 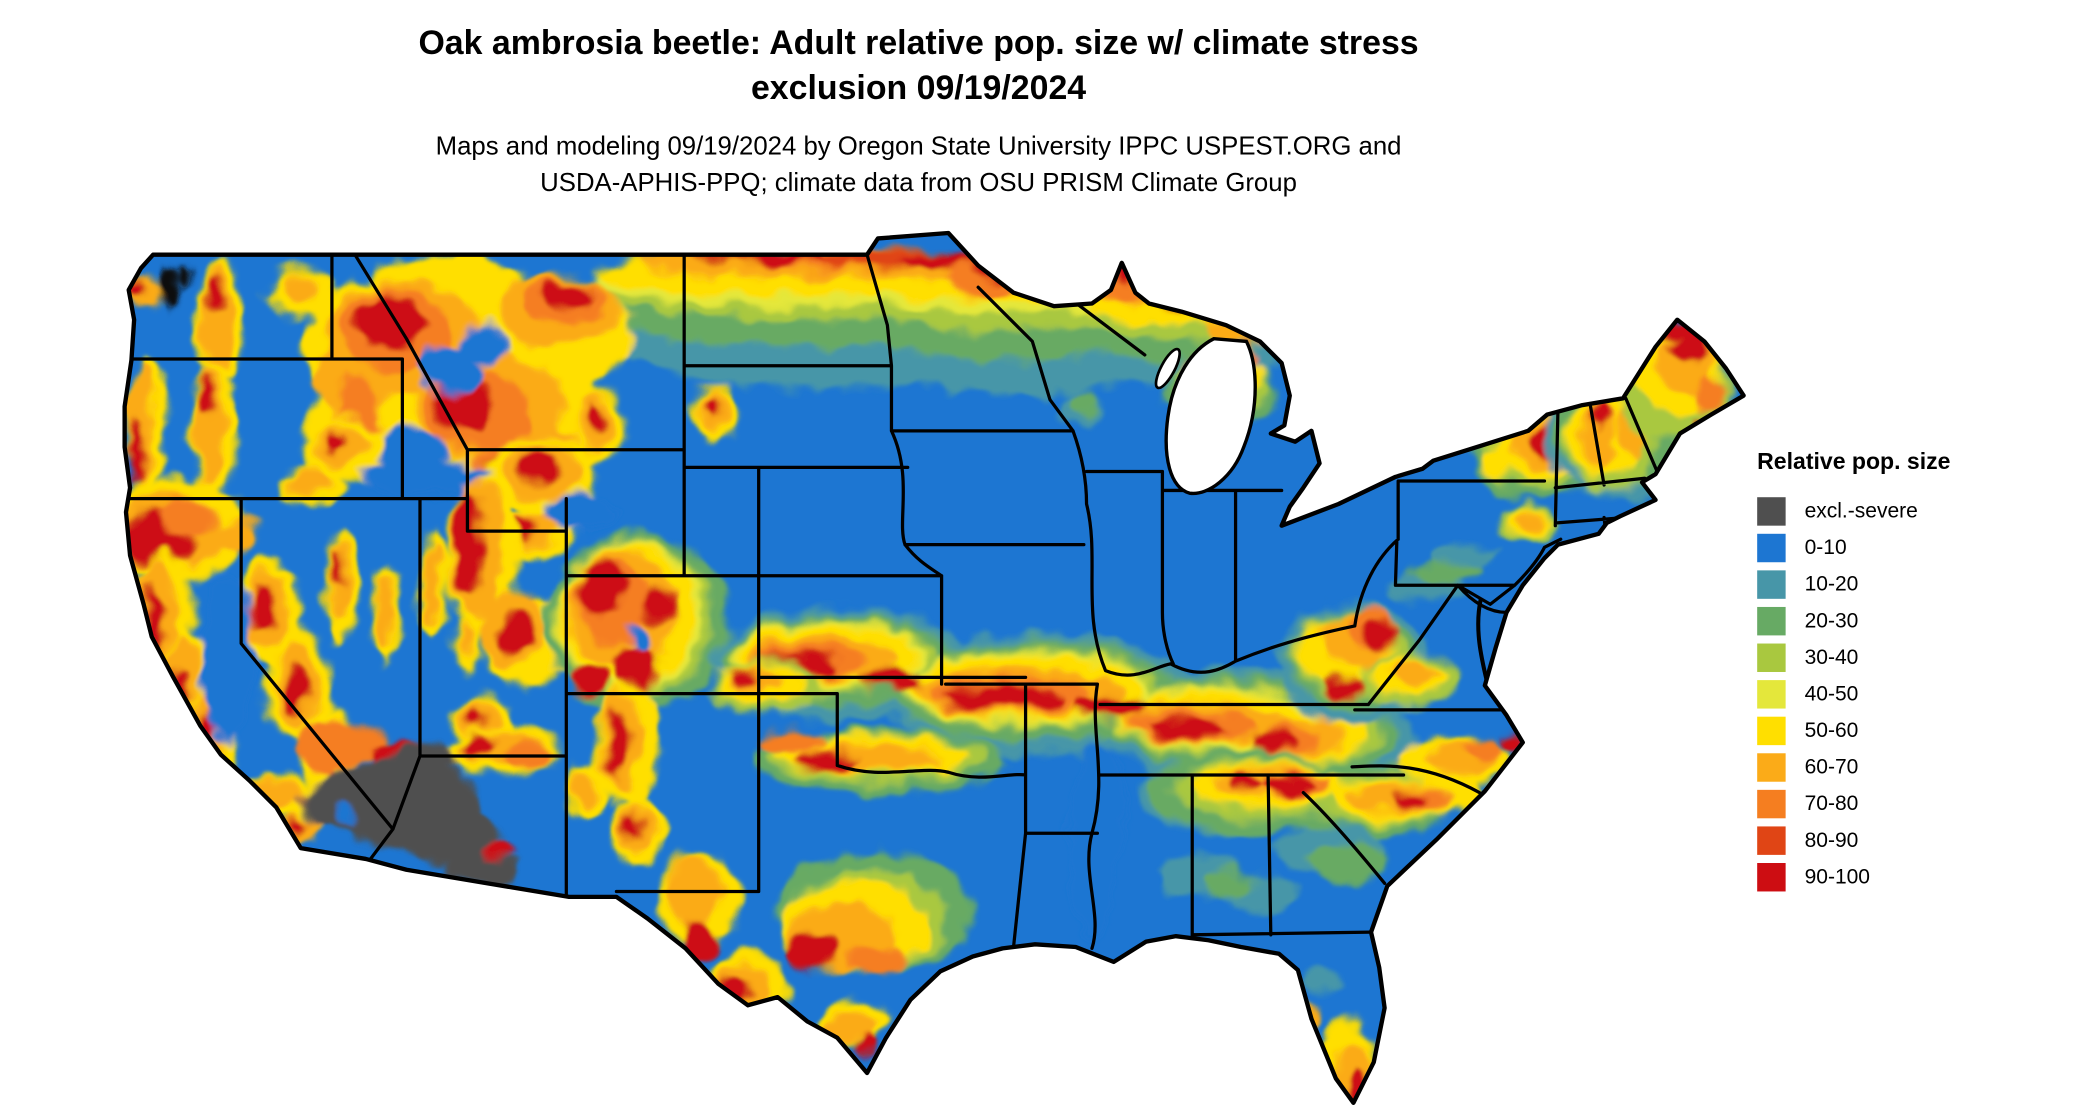 I want to click on legend-item: 60-70, so click(x=1853, y=767).